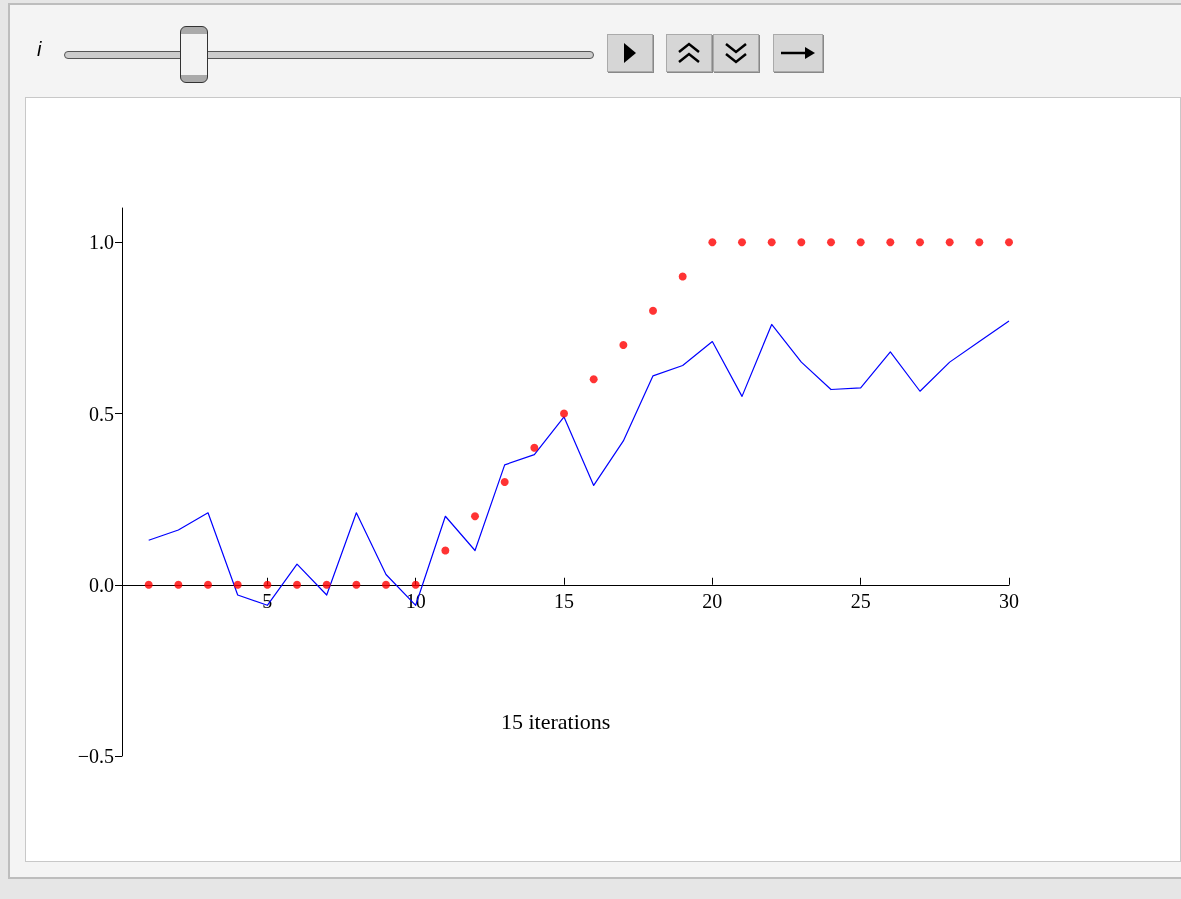  Describe the element at coordinates (101, 584) in the screenshot. I see `y-tick-label: 0.0` at that location.